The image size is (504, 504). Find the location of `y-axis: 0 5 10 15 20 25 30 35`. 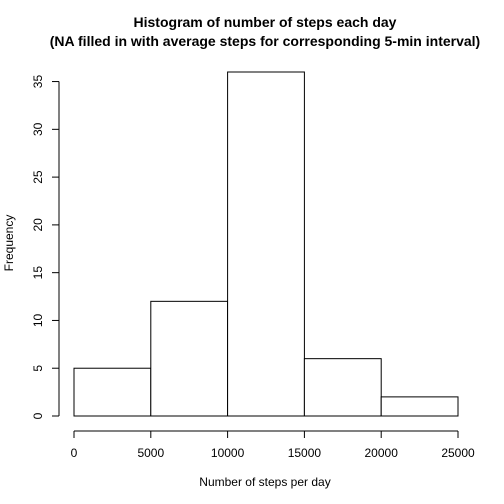

y-axis: 0 5 10 15 20 25 30 35 is located at coordinates (45, 247).